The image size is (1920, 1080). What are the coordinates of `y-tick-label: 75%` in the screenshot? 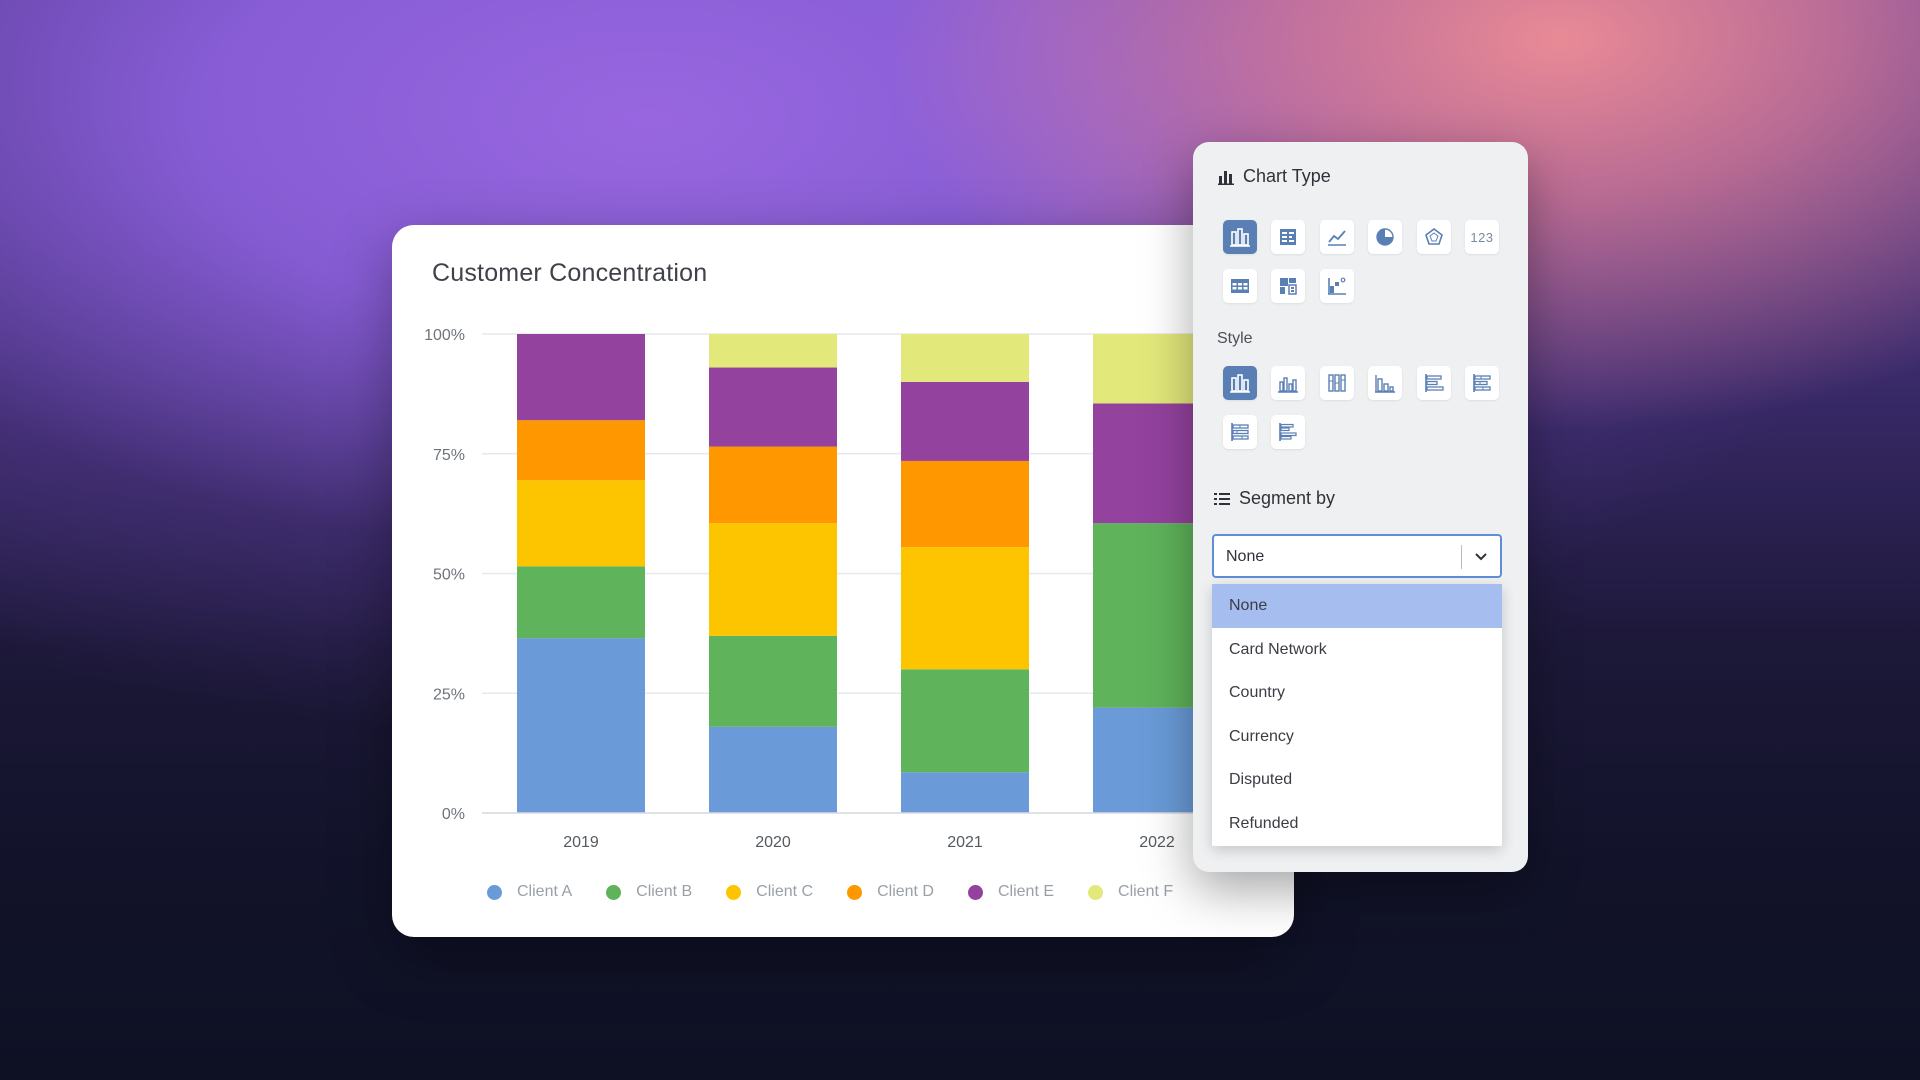 It's located at (449, 455).